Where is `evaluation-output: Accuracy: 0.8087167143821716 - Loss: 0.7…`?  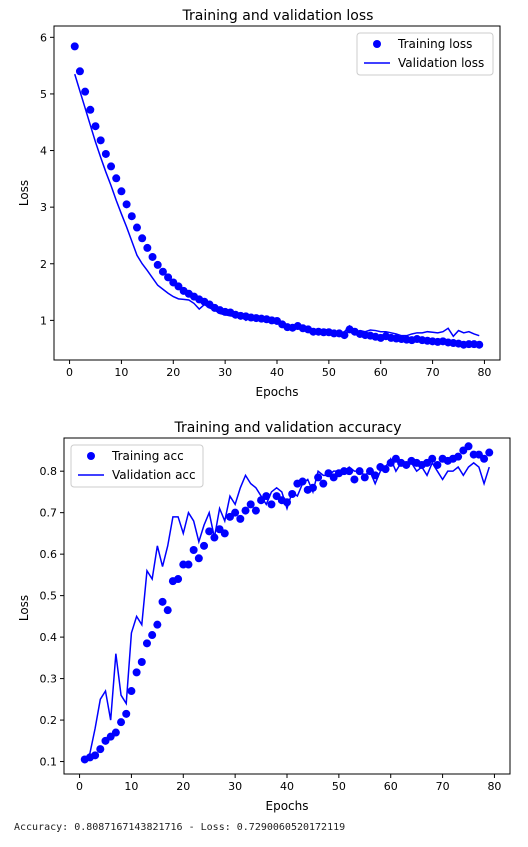
evaluation-output: Accuracy: 0.8087167143821716 - Loss: 0.7… is located at coordinates (180, 827).